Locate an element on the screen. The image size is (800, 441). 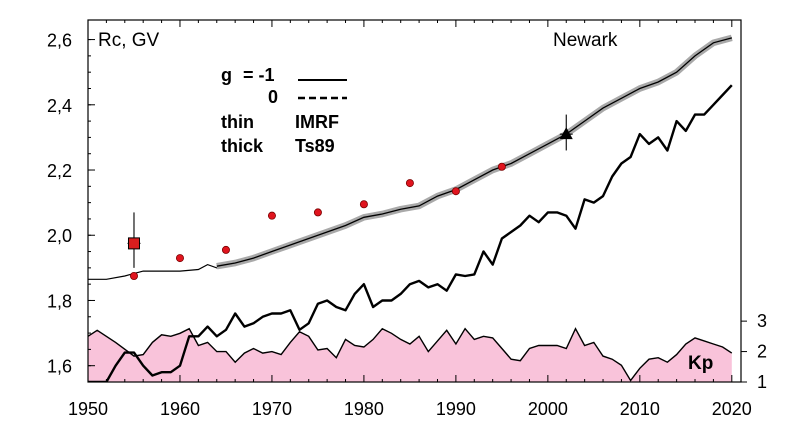
kp-tick-label: 2 is located at coordinates (762, 352).